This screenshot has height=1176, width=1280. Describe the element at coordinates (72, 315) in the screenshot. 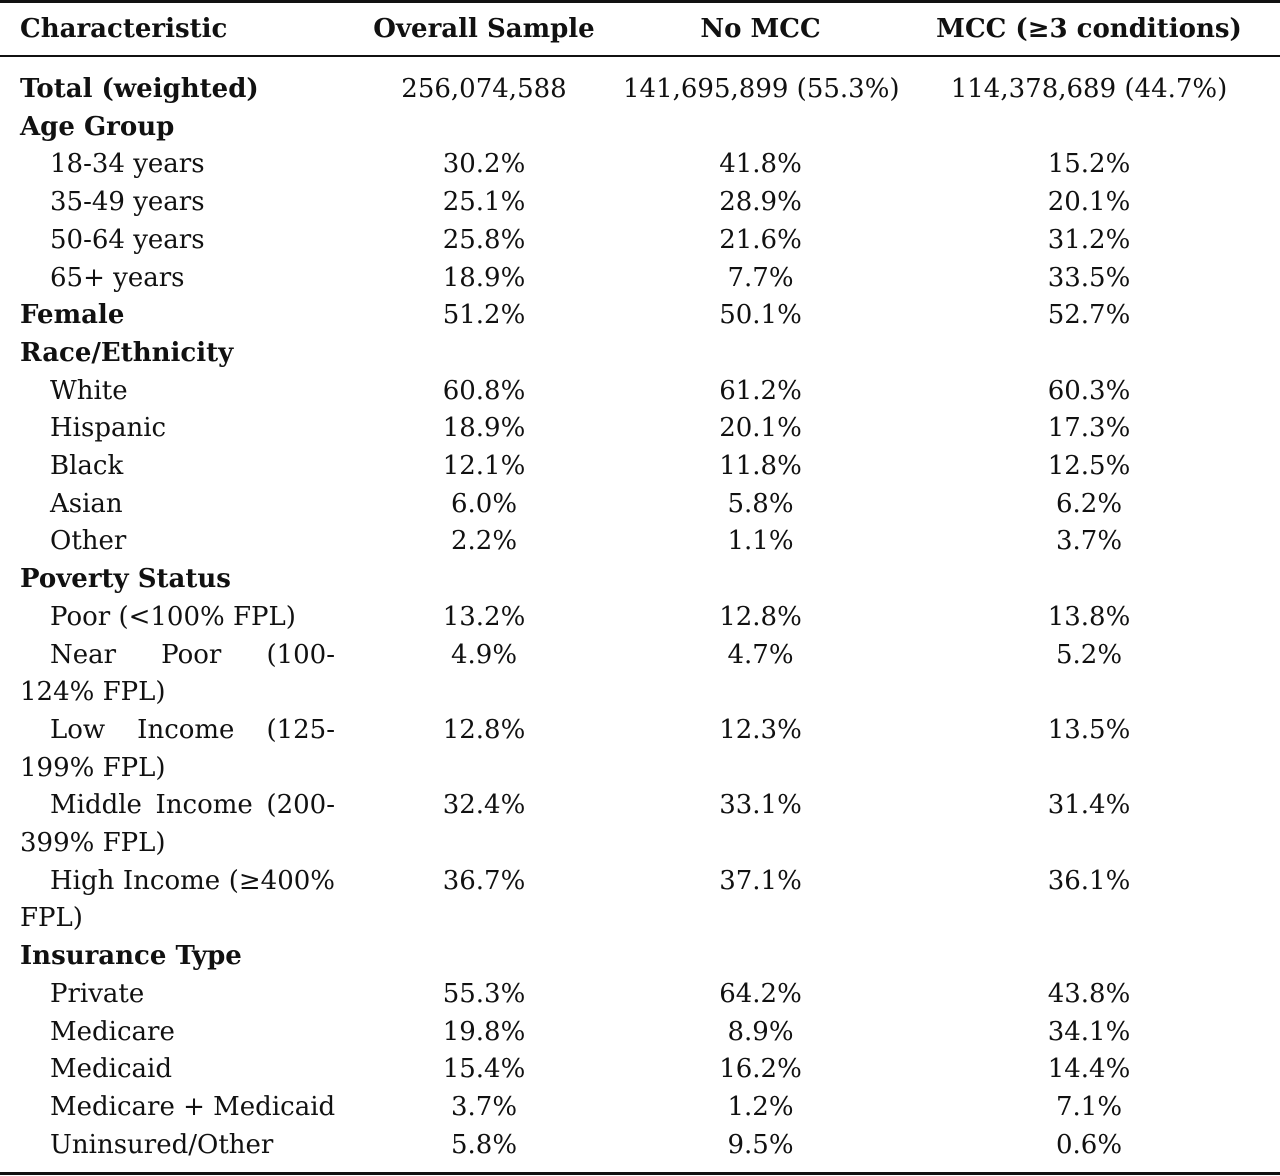

I see `row-label: Female` at that location.